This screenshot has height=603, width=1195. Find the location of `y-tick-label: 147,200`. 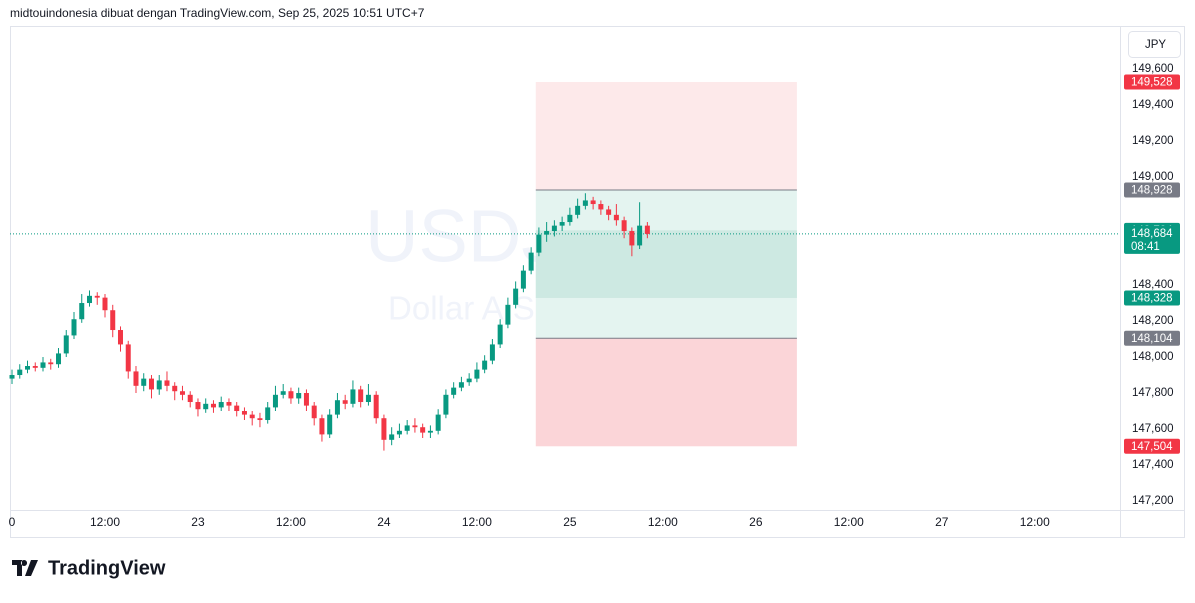

y-tick-label: 147,200 is located at coordinates (1153, 501).